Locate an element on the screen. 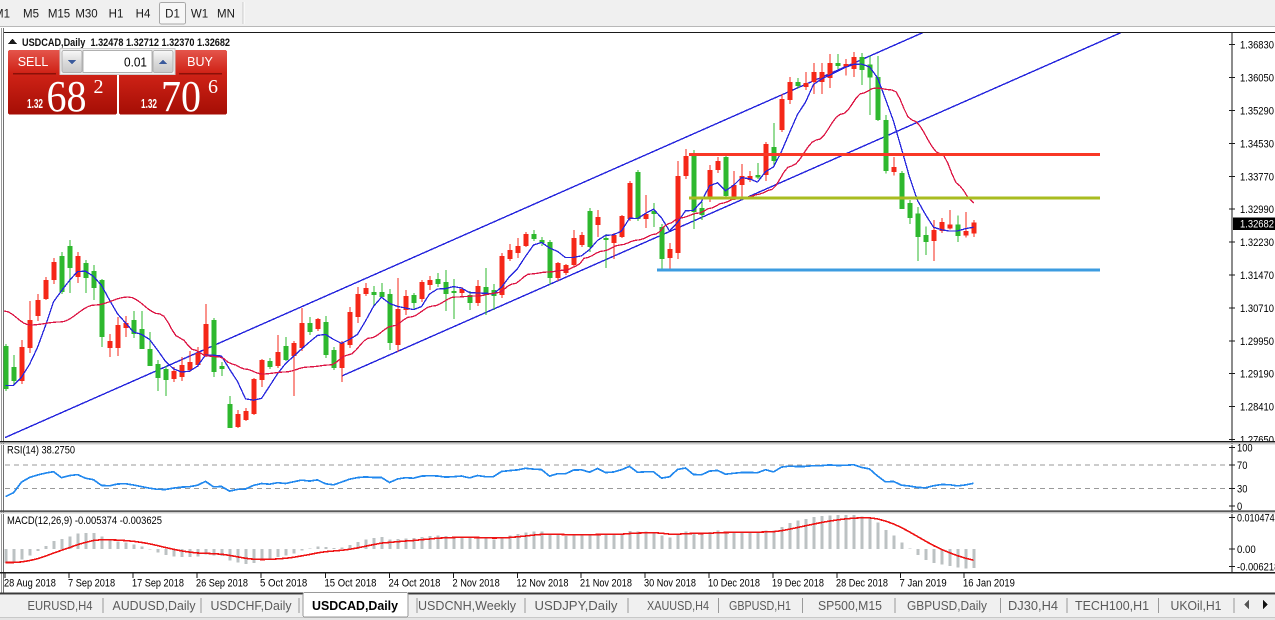  svg-text: SP500,M15 is located at coordinates (850, 605).